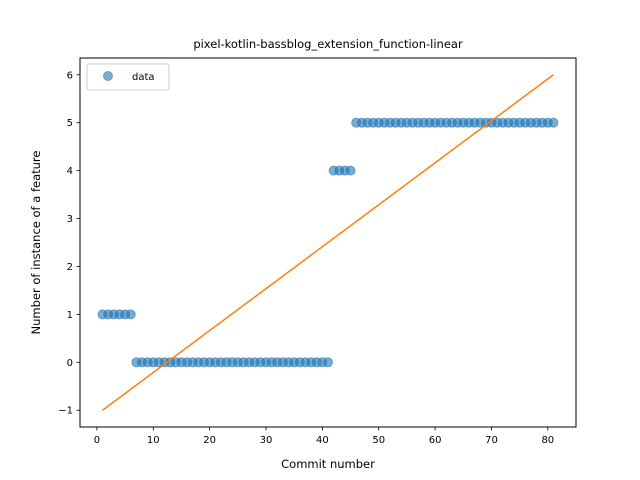 The height and width of the screenshot is (480, 640). I want to click on x-tick-label: 0, so click(97, 440).